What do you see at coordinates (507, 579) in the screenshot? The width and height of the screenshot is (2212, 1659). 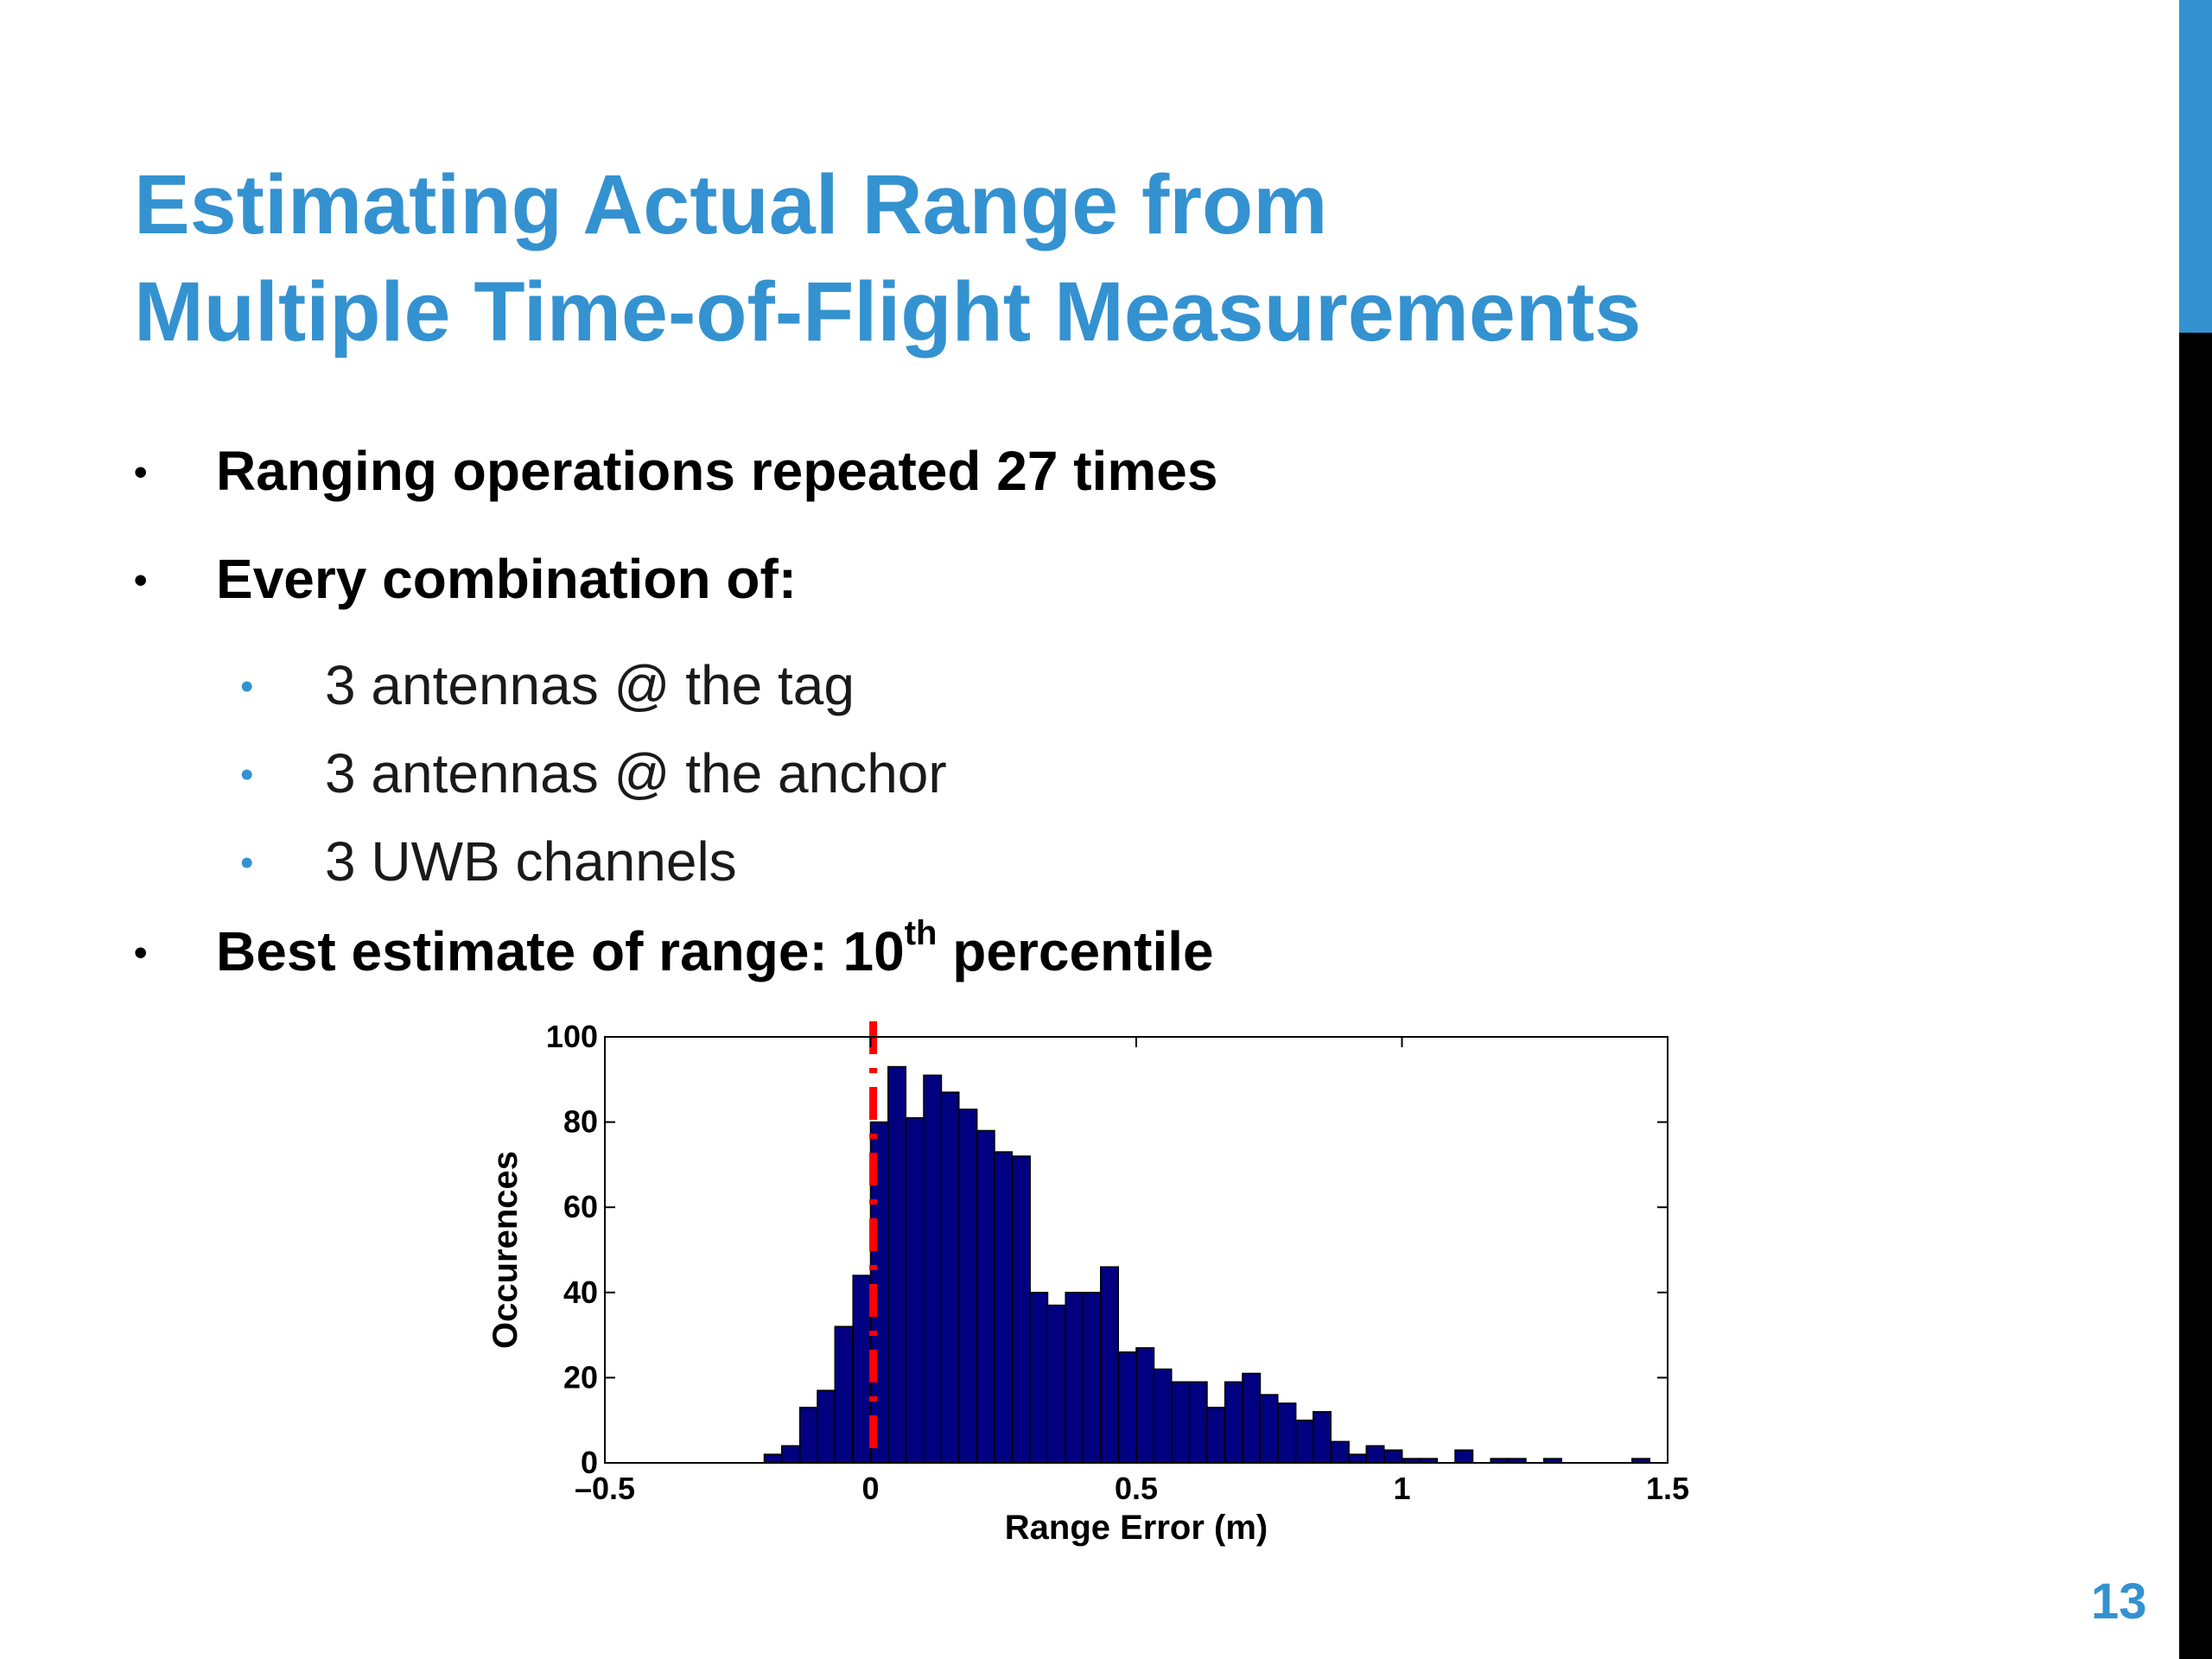 I see `bullet-text: Every combination of:` at bounding box center [507, 579].